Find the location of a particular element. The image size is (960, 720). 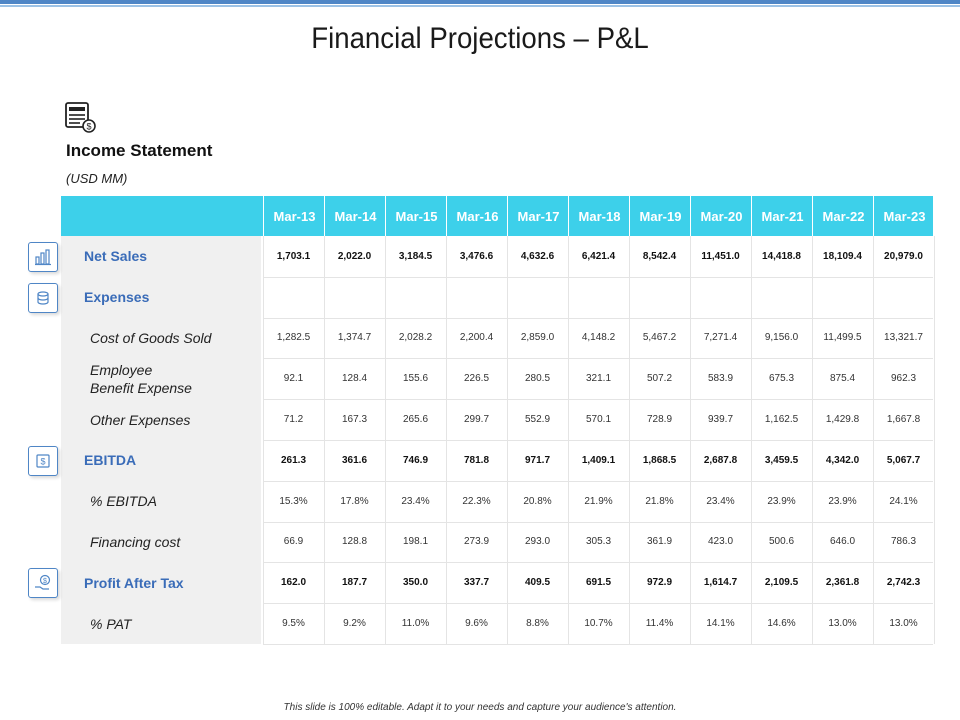

table-cell: 14.1% is located at coordinates (720, 624).